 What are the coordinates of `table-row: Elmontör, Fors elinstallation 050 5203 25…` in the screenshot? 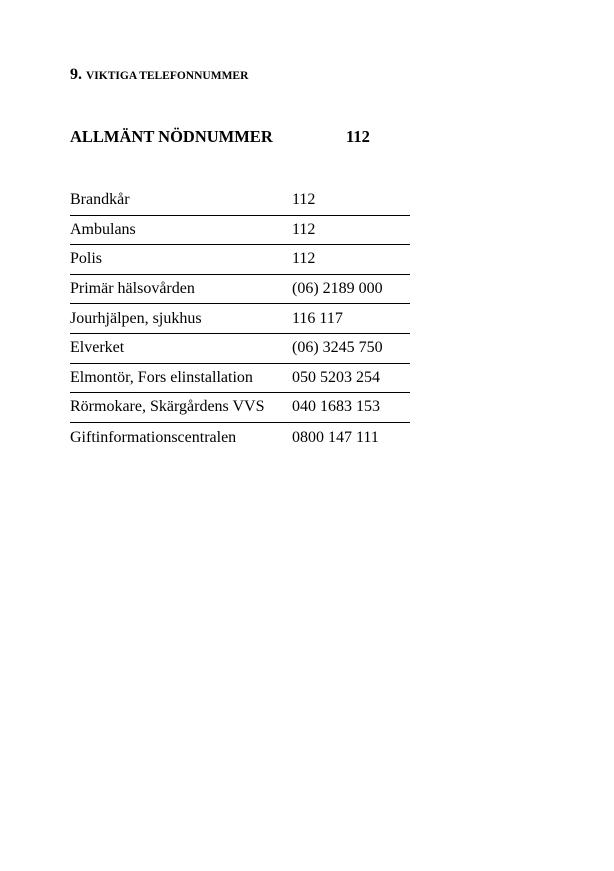 It's located at (240, 379).